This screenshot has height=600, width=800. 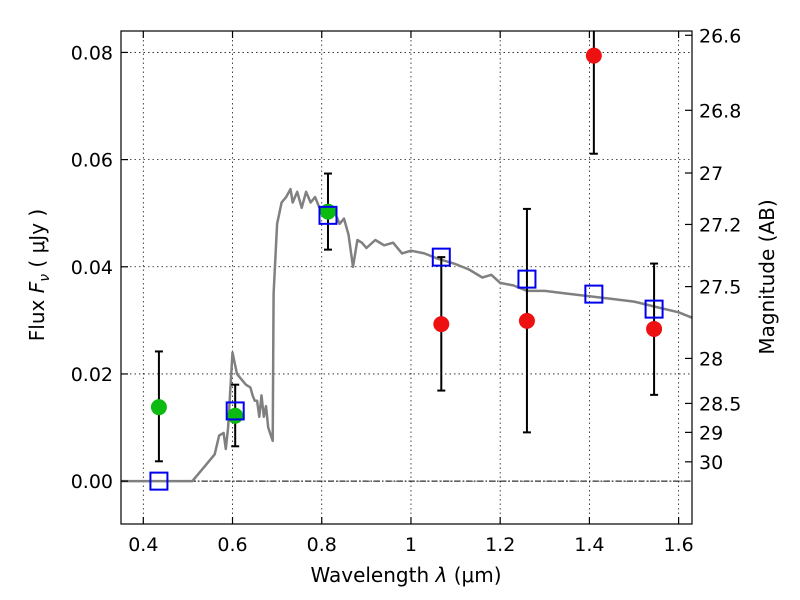 I want to click on mag-tick-label: 28, so click(x=711, y=359).